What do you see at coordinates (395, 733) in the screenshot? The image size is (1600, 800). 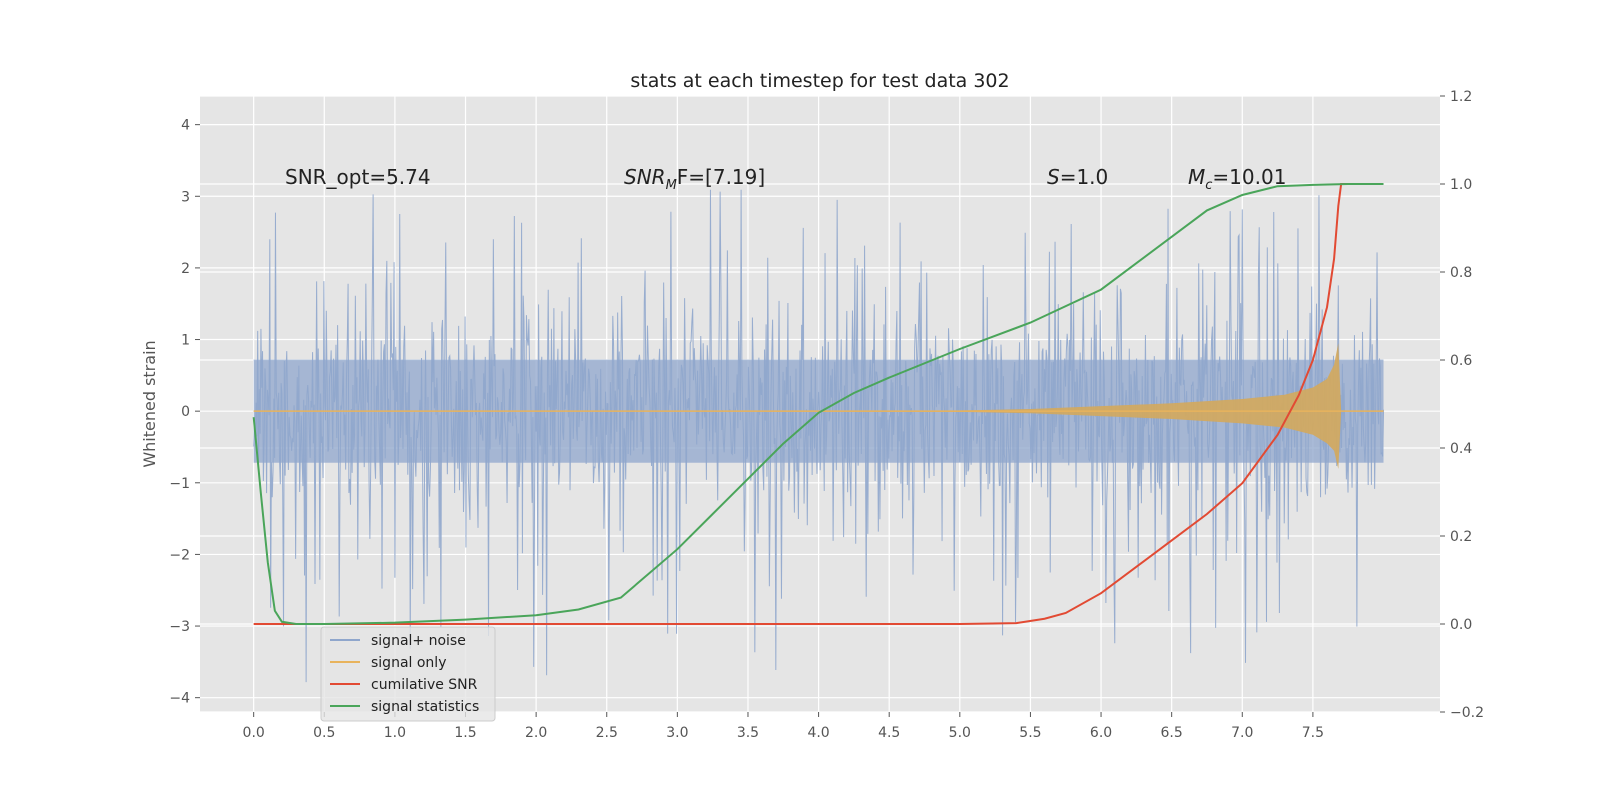 I see `x-tick-label: 1.0` at bounding box center [395, 733].